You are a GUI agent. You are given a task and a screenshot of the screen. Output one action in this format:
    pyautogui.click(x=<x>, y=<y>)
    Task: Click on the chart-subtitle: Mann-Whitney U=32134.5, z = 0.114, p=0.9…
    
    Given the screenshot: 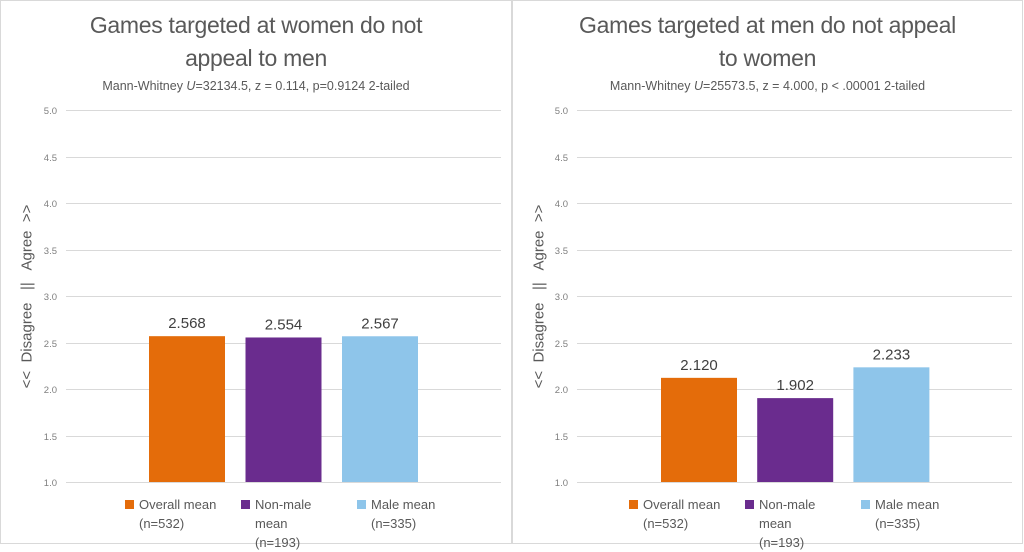 What is the action you would take?
    pyautogui.click(x=256, y=86)
    